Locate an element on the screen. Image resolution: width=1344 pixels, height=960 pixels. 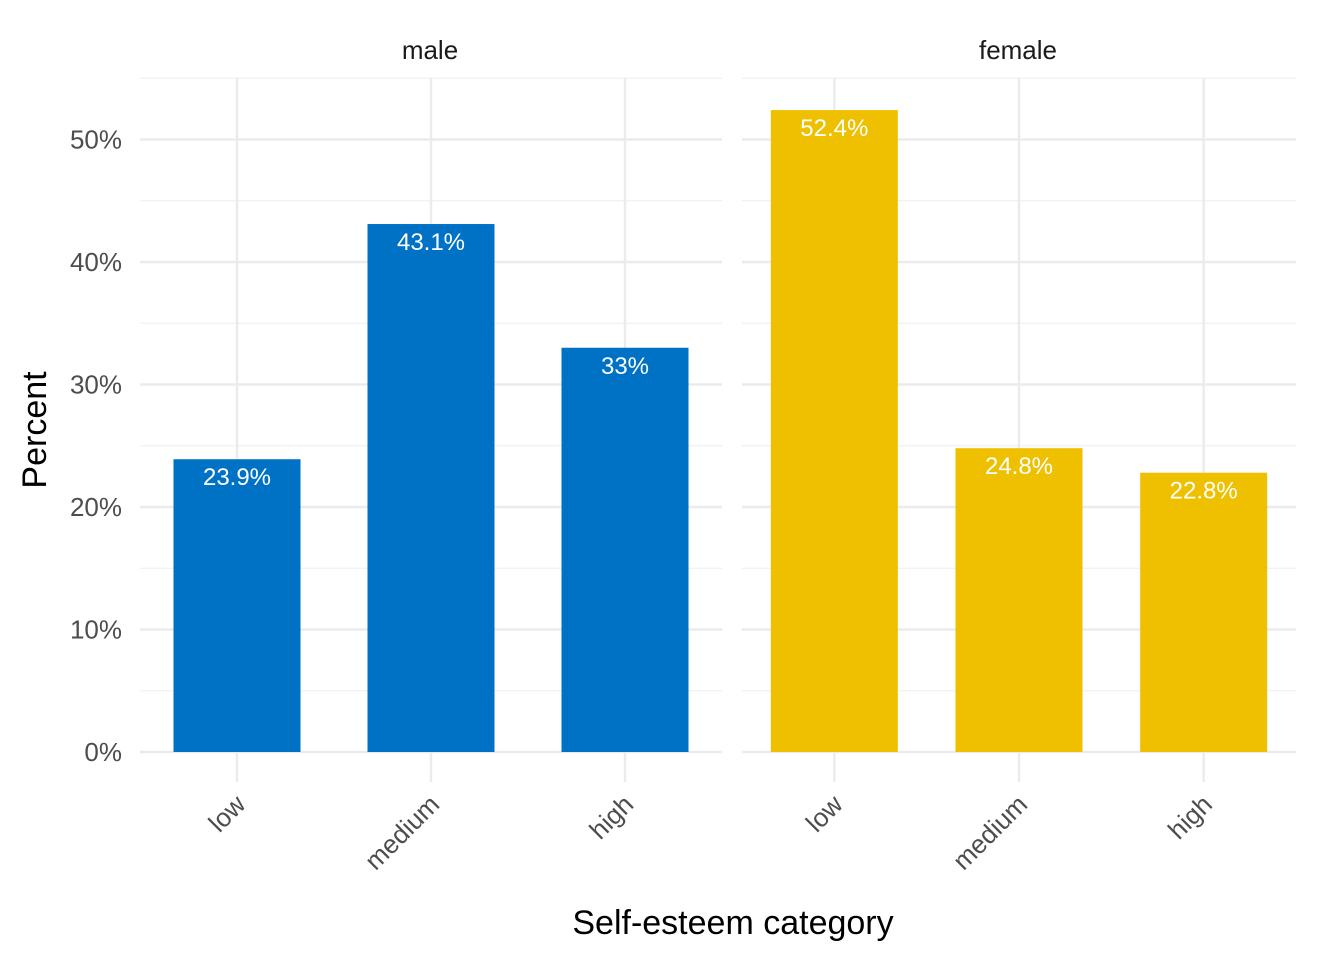
y-tick-label: 40% is located at coordinates (96, 262).